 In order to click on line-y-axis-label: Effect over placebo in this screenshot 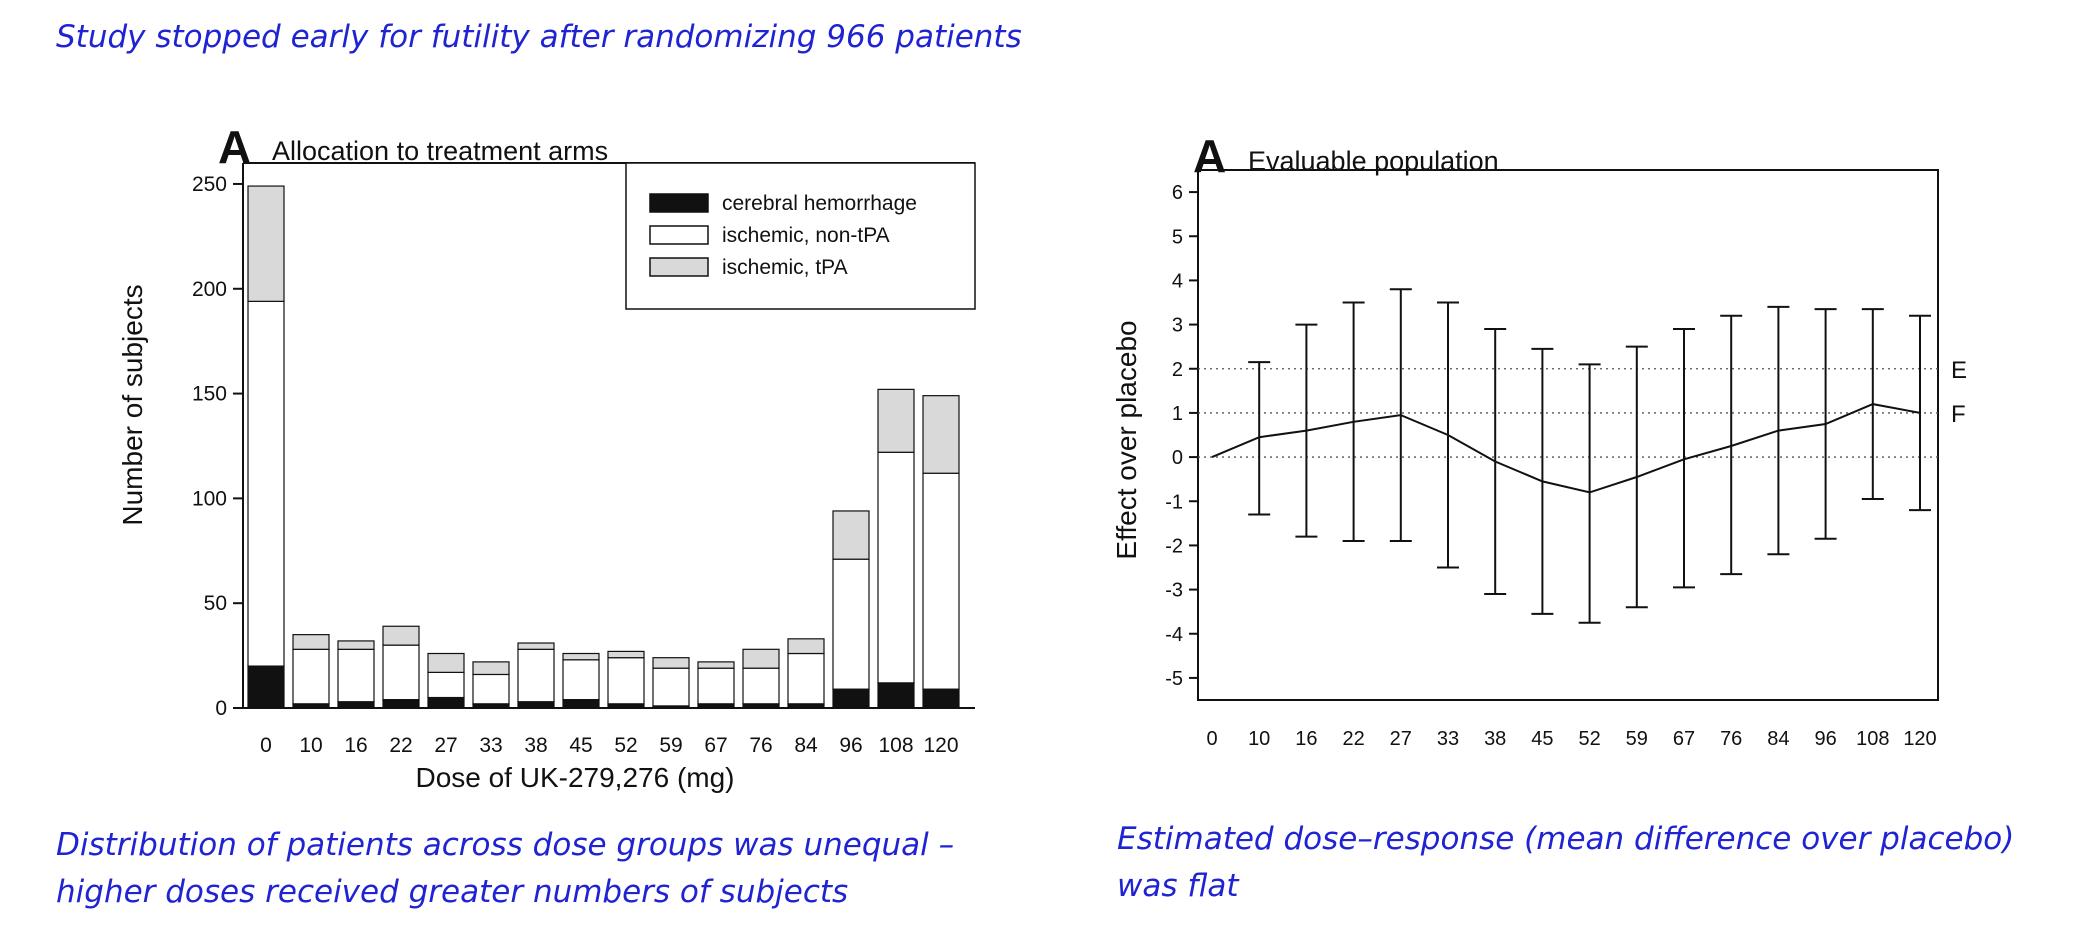, I will do `click(1126, 439)`.